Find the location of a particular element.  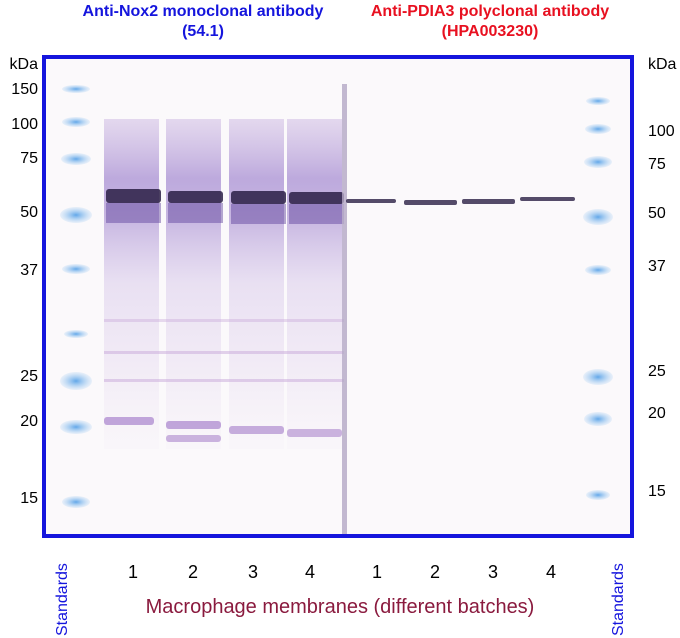

bands-right is located at coordinates (460, 201).